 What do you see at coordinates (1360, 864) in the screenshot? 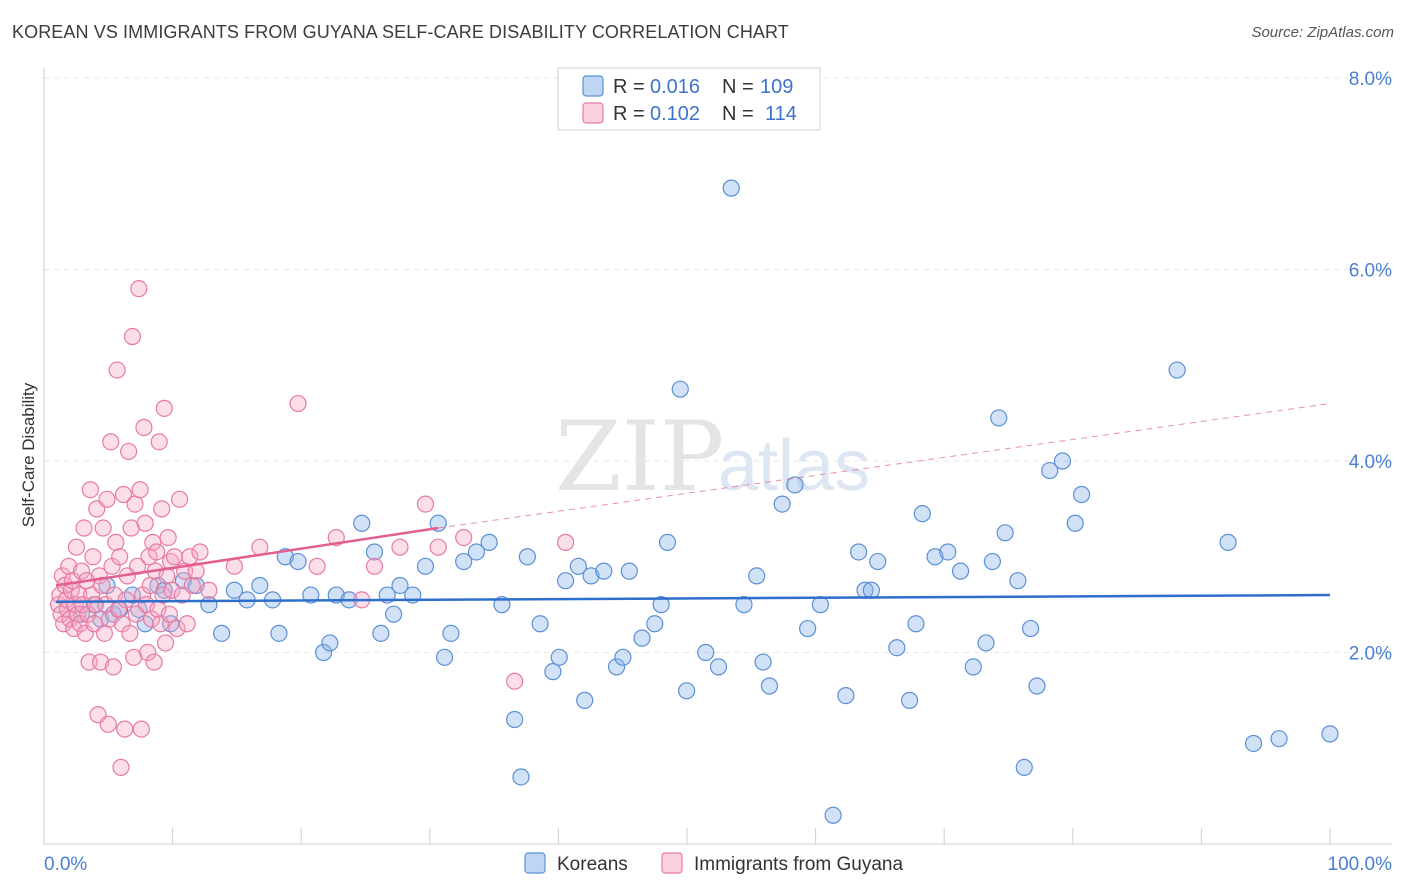
I see `x-tick-label-right: 100.0%` at bounding box center [1360, 864].